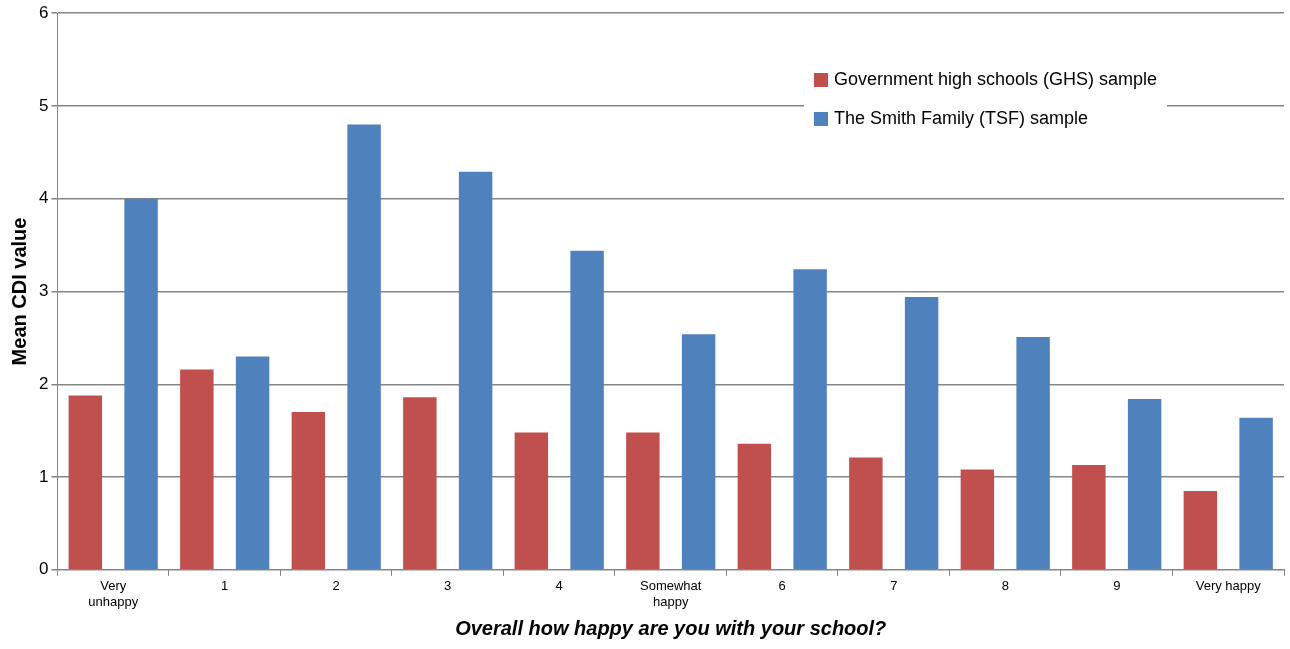 This screenshot has width=1290, height=649. Describe the element at coordinates (1228, 586) in the screenshot. I see `x-tick-label: Very happy` at that location.